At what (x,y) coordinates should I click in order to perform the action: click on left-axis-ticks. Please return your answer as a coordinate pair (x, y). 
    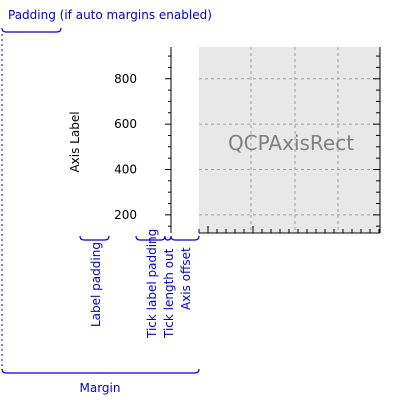
    Looking at the image, I should click on (168, 141).